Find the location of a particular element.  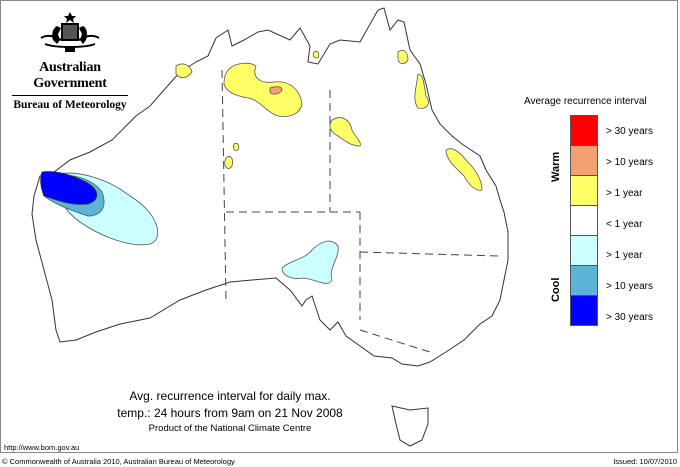

warm-1yr-region-kimberley is located at coordinates (184, 70).